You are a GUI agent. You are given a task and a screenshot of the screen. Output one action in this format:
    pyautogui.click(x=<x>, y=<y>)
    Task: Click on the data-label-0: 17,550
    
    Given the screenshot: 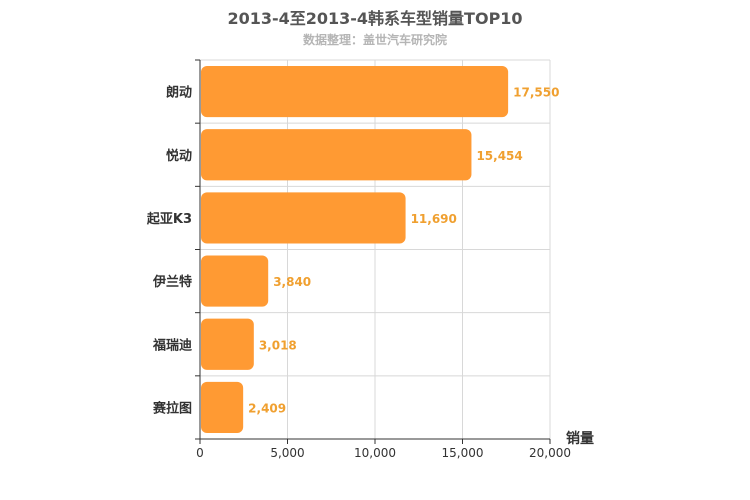 What is the action you would take?
    pyautogui.click(x=536, y=93)
    